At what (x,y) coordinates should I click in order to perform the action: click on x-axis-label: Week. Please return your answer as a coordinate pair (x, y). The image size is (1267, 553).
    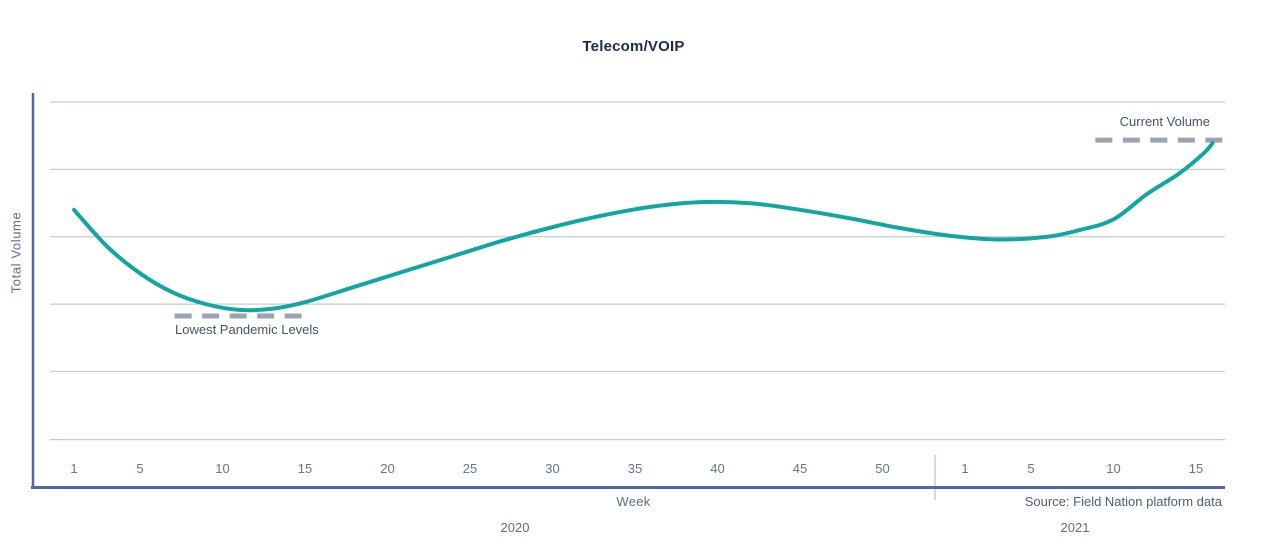
    Looking at the image, I should click on (633, 501).